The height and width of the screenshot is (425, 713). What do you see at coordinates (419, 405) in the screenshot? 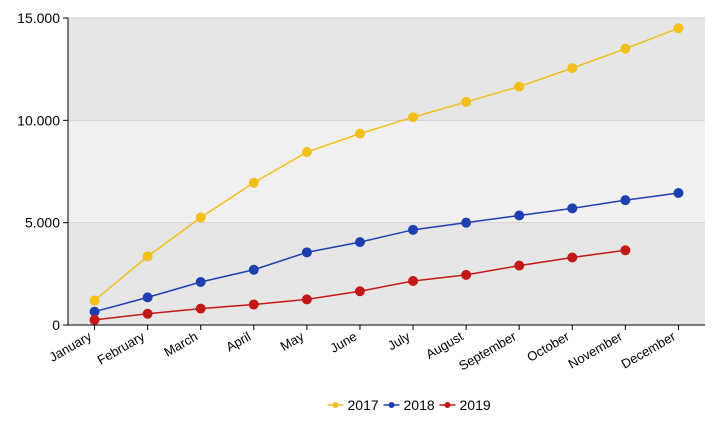
I see `legend-label: 2018` at bounding box center [419, 405].